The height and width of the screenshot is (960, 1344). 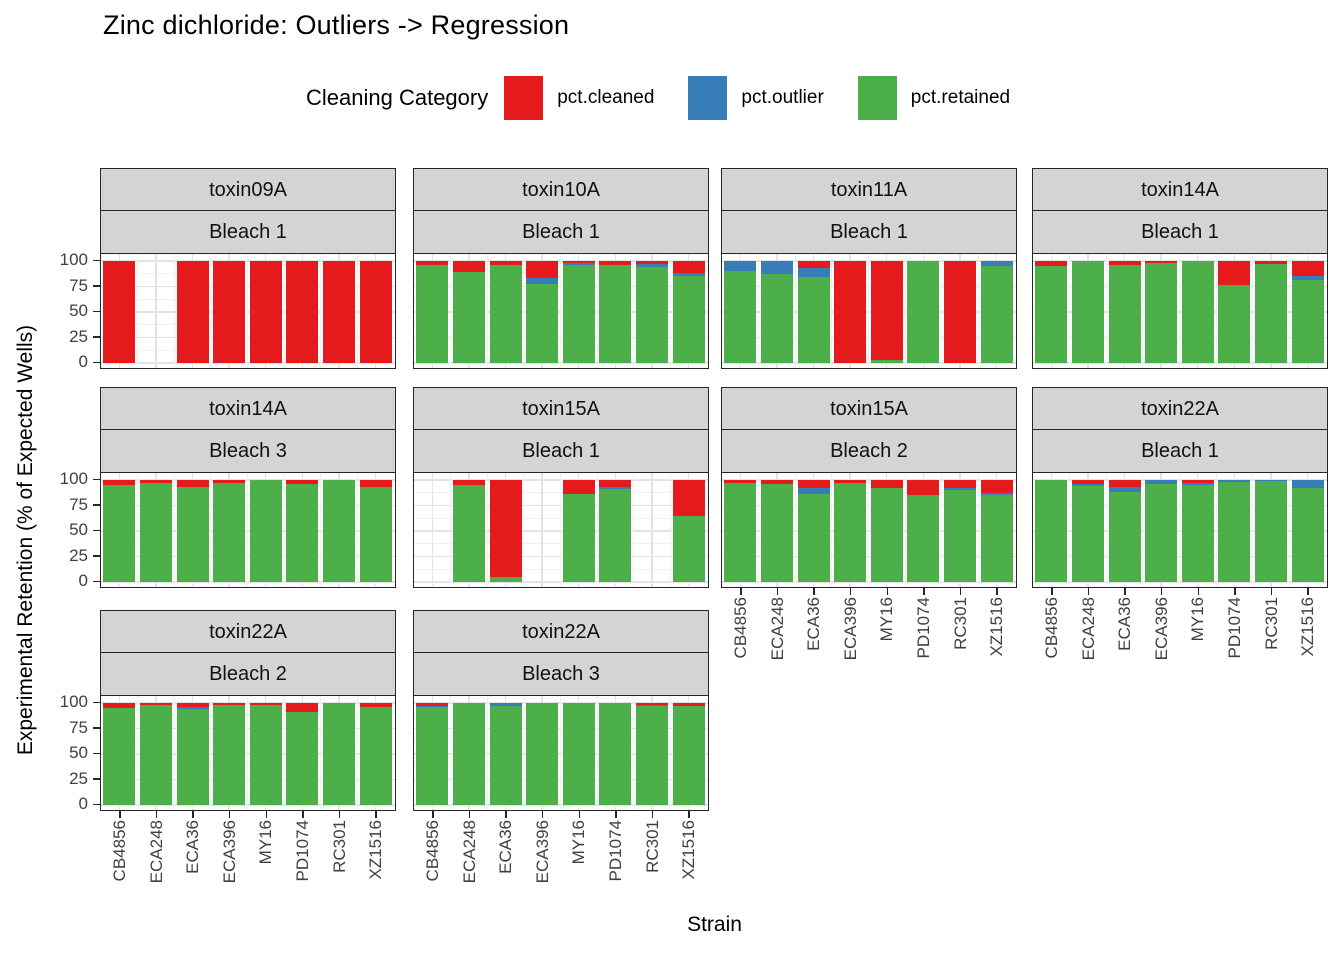 I want to click on facet-strip-toxin: toxin22A, so click(x=248, y=632).